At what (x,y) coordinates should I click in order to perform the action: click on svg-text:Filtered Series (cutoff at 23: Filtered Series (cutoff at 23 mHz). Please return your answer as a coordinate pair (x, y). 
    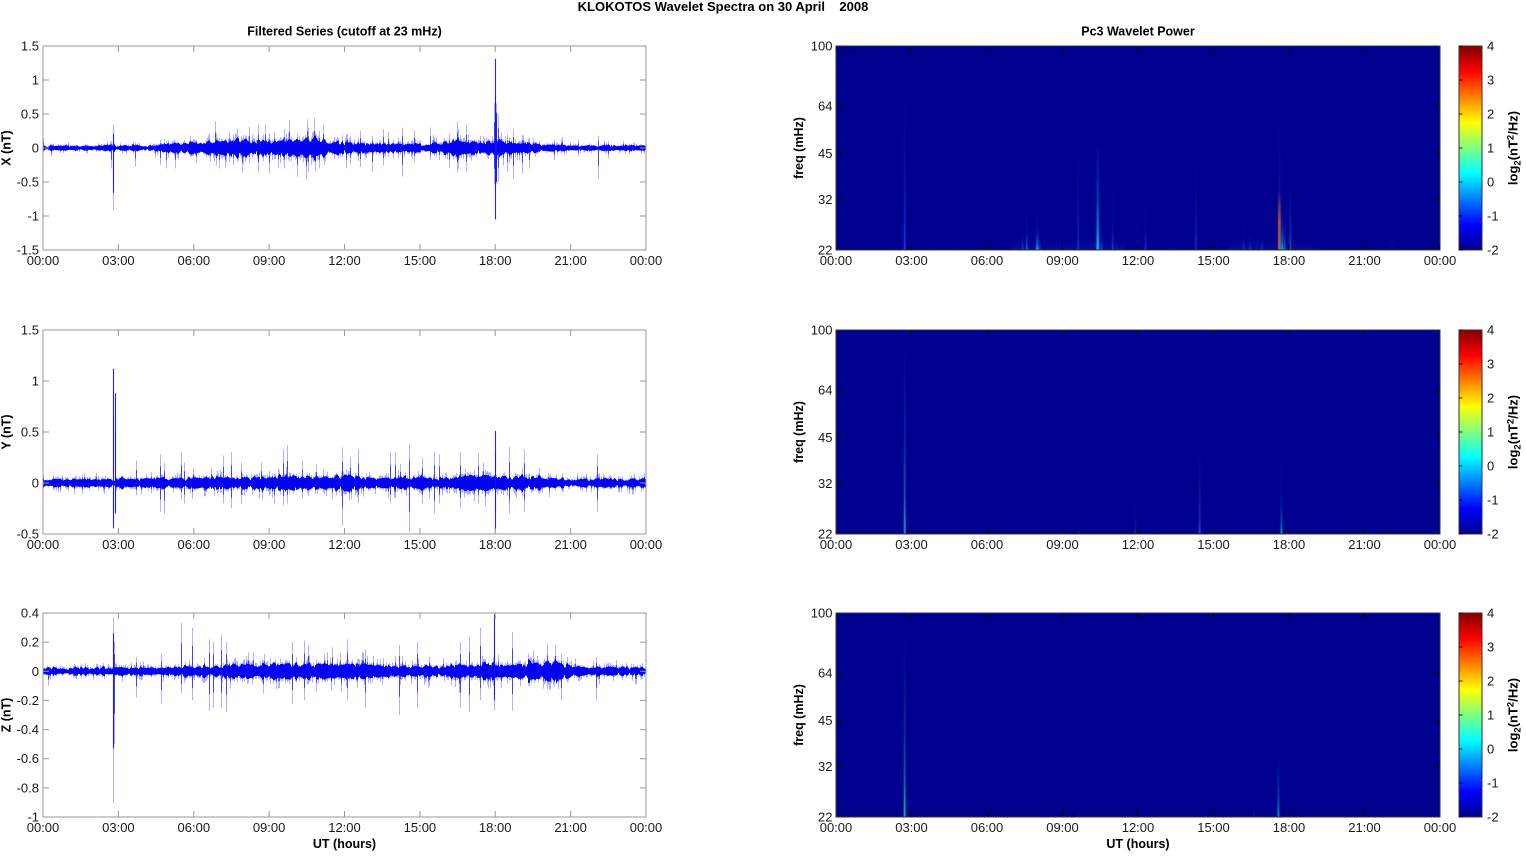
    Looking at the image, I should click on (344, 32).